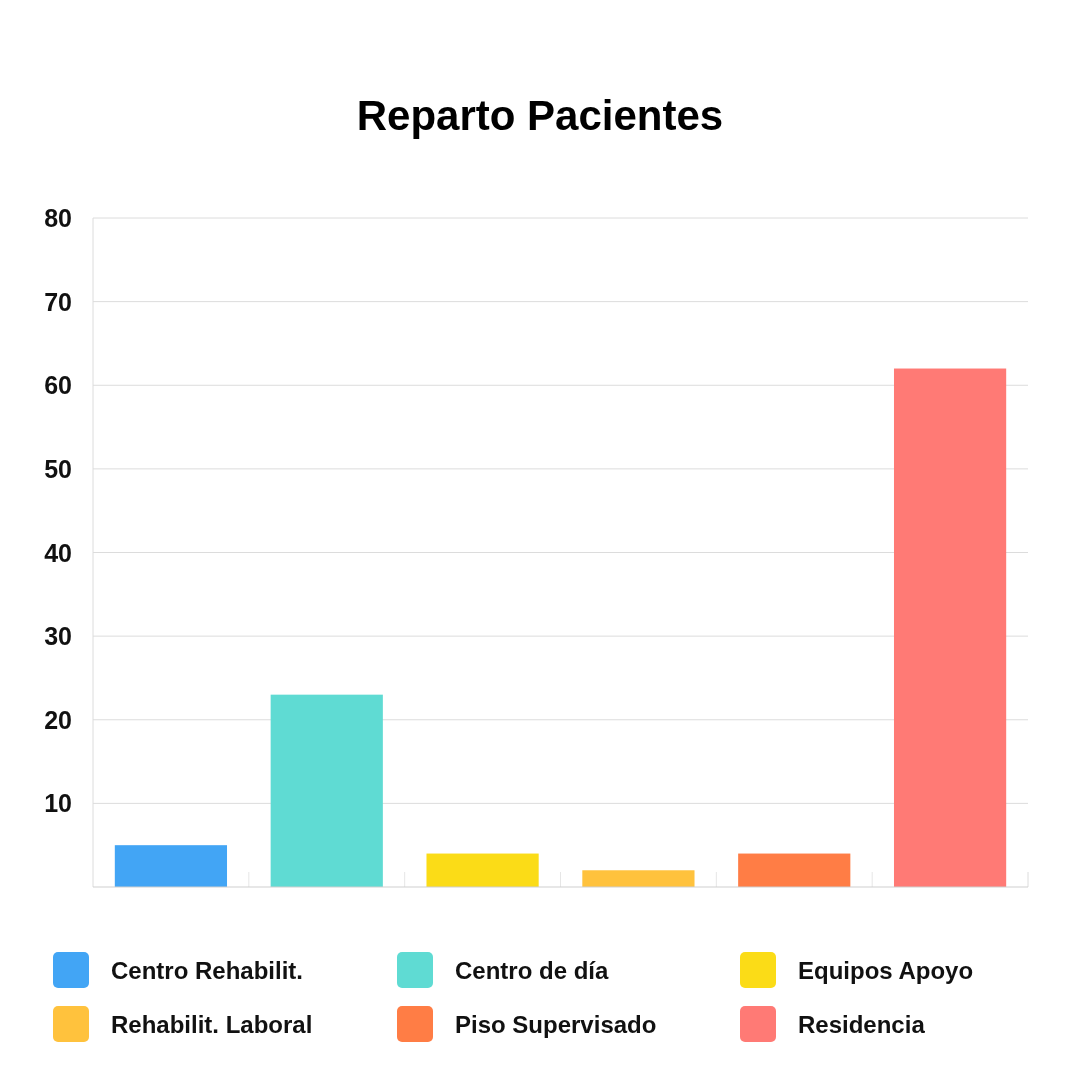 Image resolution: width=1080 pixels, height=1080 pixels. I want to click on y-tick-label: 10, so click(58, 803).